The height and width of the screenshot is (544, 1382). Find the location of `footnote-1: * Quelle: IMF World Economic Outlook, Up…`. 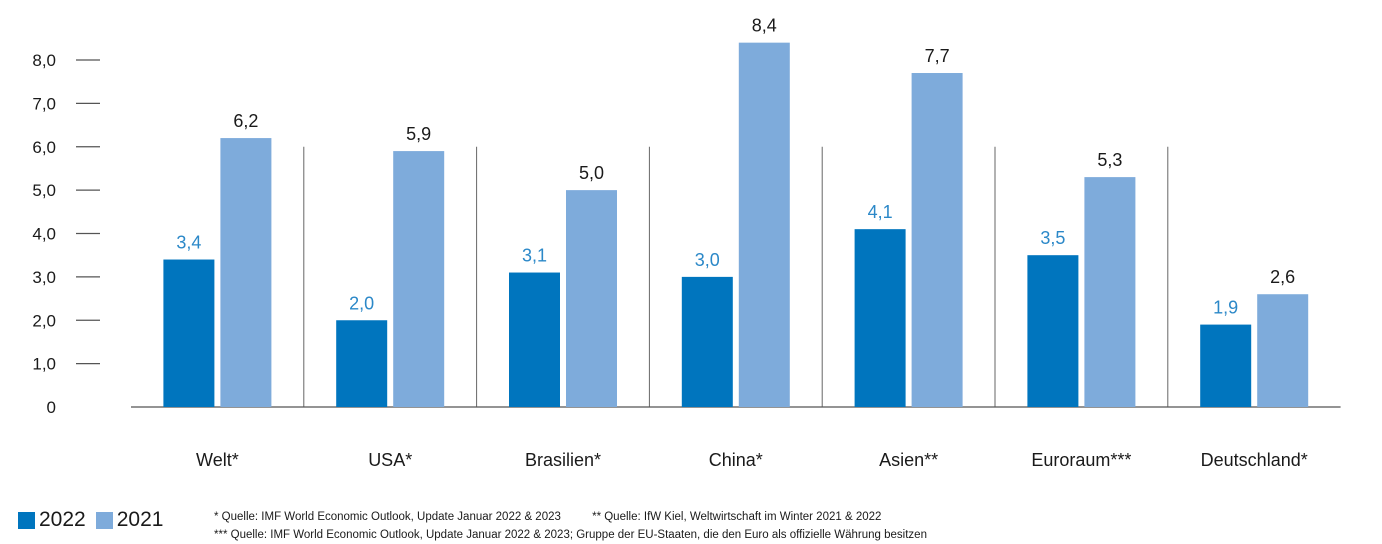

footnote-1: * Quelle: IMF World Economic Outlook, Up… is located at coordinates (387, 517).